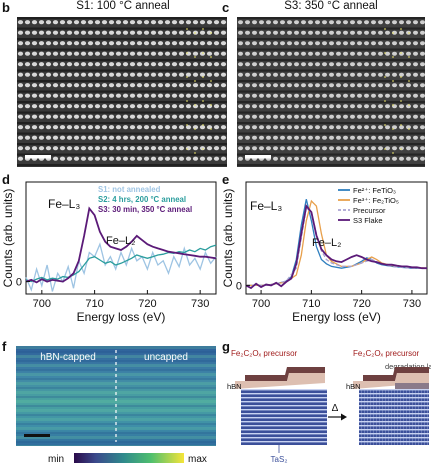  I want to click on panel-f-cbar-max: max, so click(197, 459).